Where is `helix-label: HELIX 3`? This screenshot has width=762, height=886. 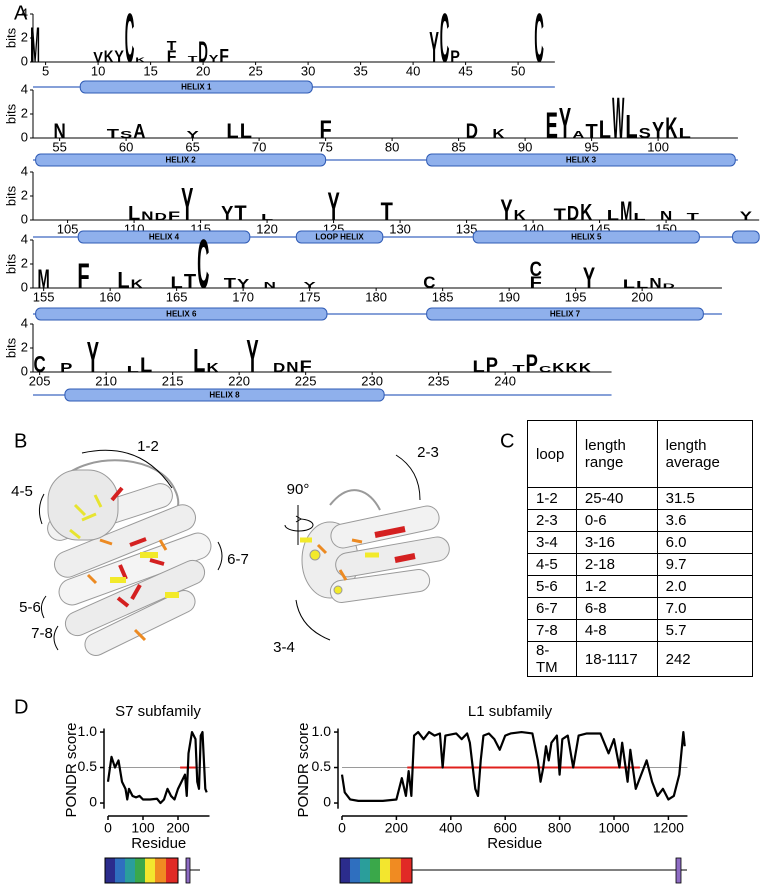
helix-label: HELIX 3 is located at coordinates (581, 160).